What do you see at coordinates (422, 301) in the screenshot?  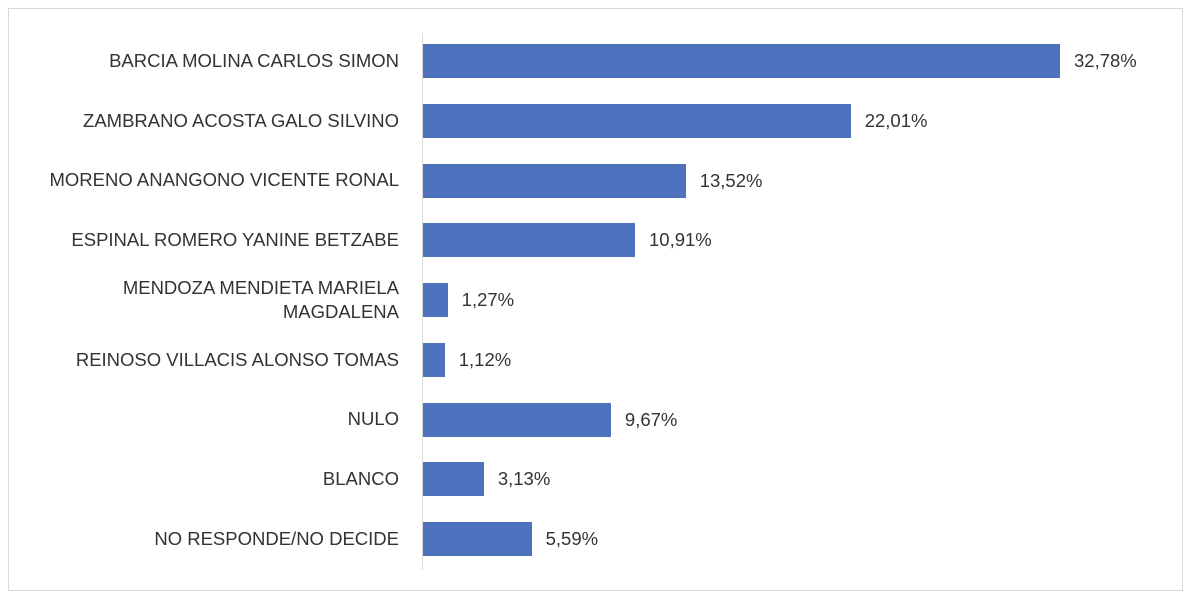 I see `category-axis` at bounding box center [422, 301].